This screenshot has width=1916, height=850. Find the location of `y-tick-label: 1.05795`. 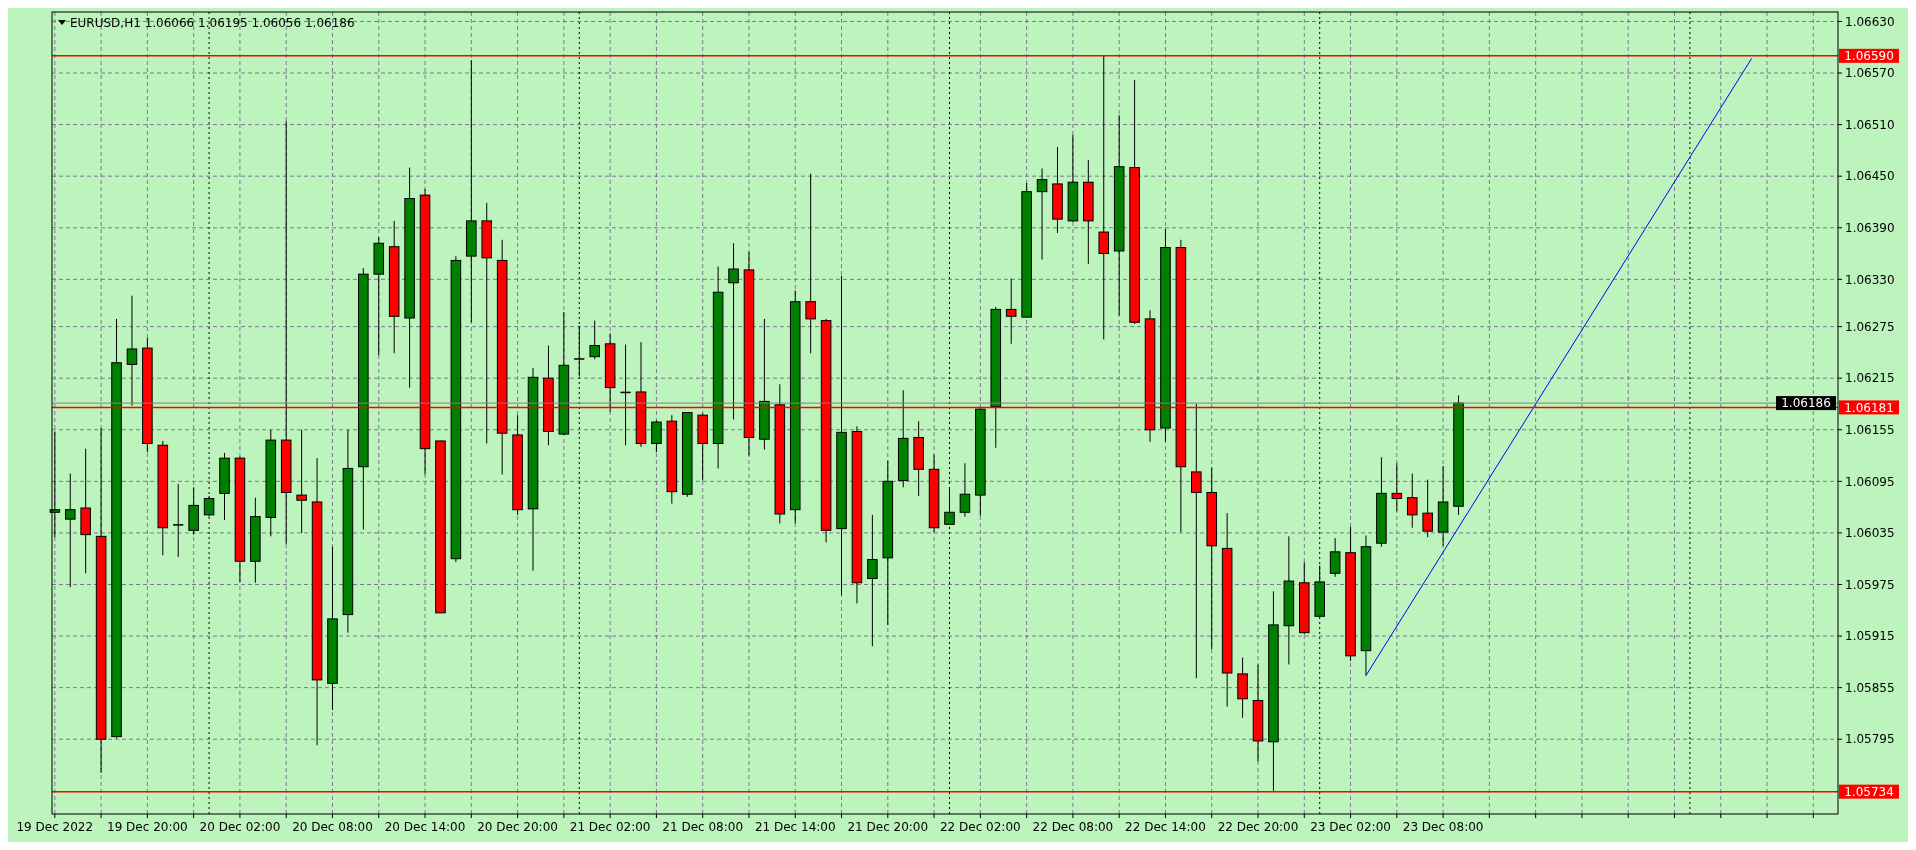

y-tick-label: 1.05795 is located at coordinates (1870, 739).